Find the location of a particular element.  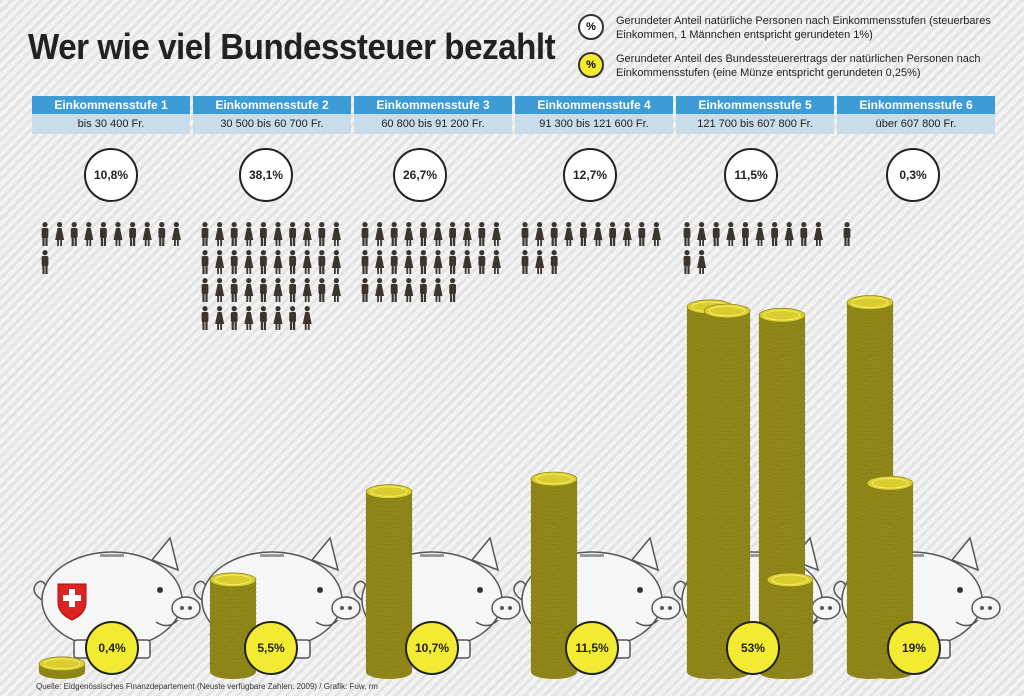

bracket-2-range: 30 500 bis 60 700 Fr. is located at coordinates (272, 124).